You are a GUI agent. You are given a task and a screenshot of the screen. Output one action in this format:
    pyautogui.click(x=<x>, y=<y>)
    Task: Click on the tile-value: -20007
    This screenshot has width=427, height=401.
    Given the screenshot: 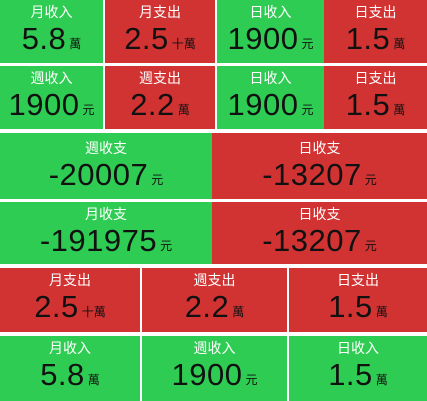 What is the action you would take?
    pyautogui.click(x=98, y=174)
    